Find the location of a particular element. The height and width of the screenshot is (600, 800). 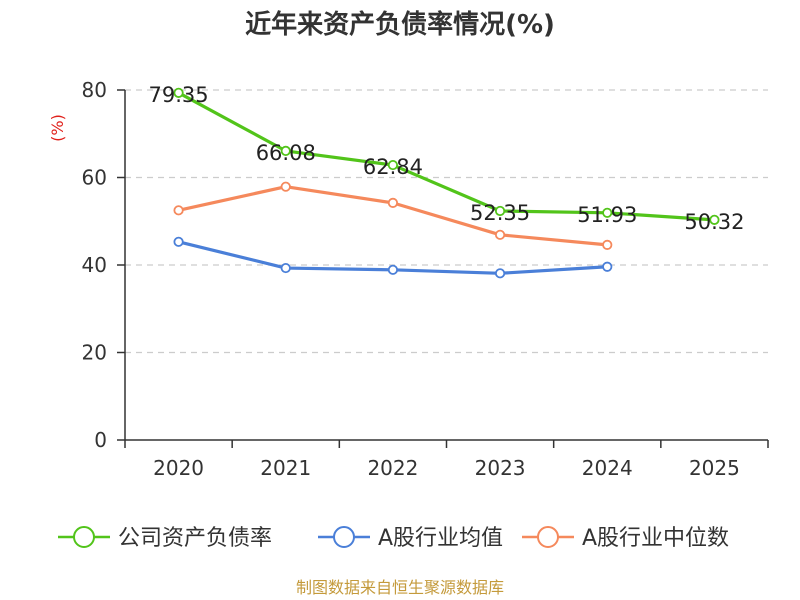

y-tick-label: 0 is located at coordinates (100, 440).